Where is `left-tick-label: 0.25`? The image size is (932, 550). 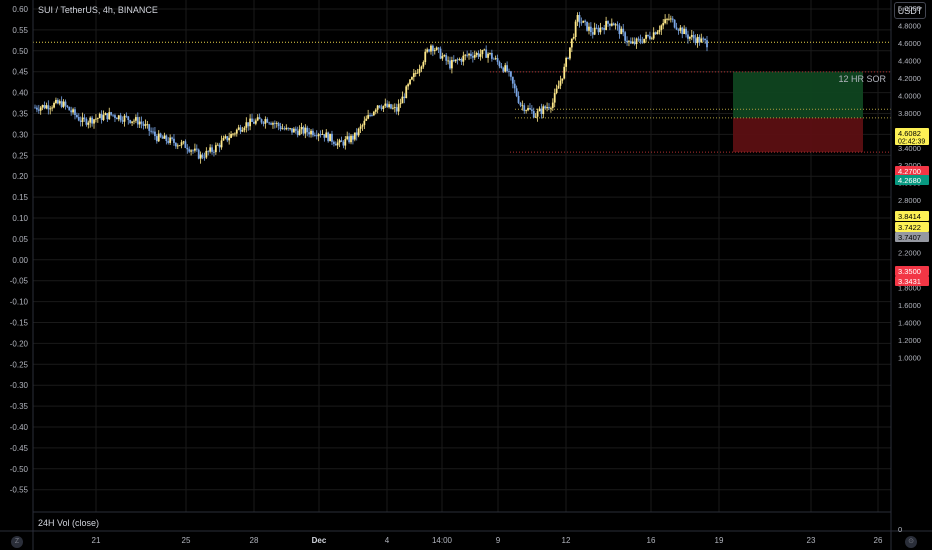
left-tick-label: 0.25 is located at coordinates (20, 155).